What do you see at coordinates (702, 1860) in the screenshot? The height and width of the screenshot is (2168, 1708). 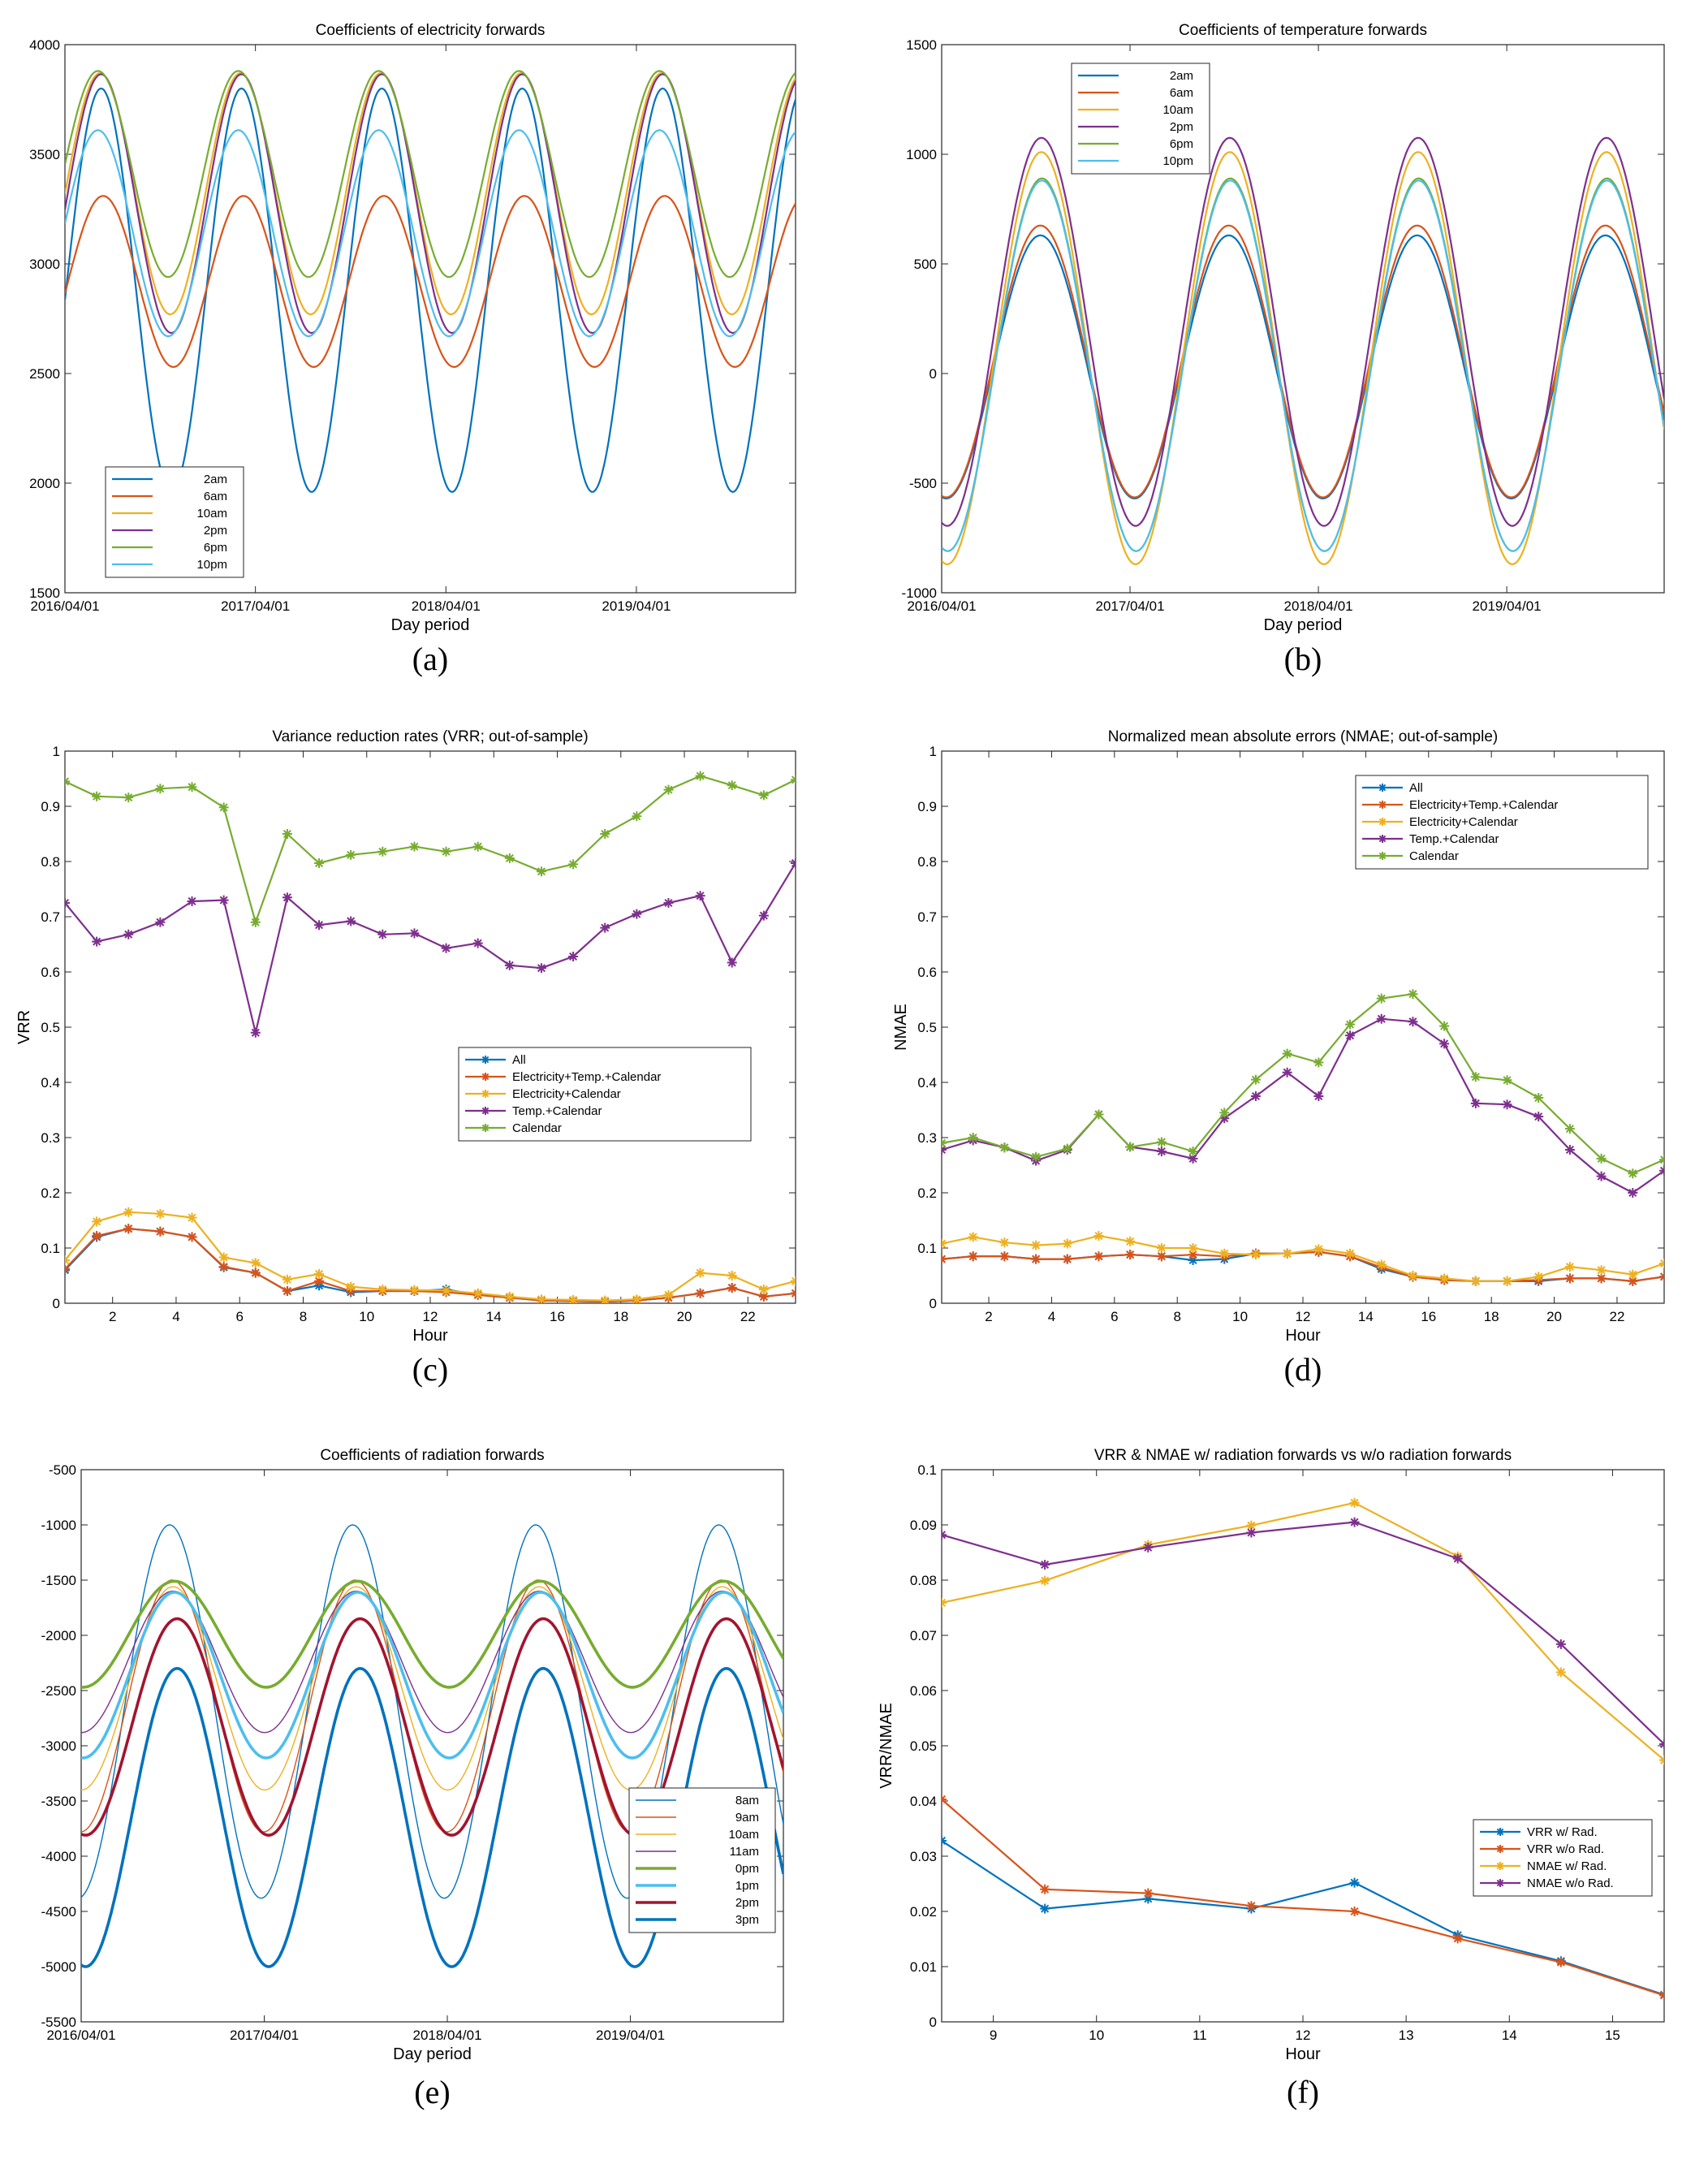 I see `legend: 8am 9am 10am 11am 0pm 1pm 2pm 3pm` at bounding box center [702, 1860].